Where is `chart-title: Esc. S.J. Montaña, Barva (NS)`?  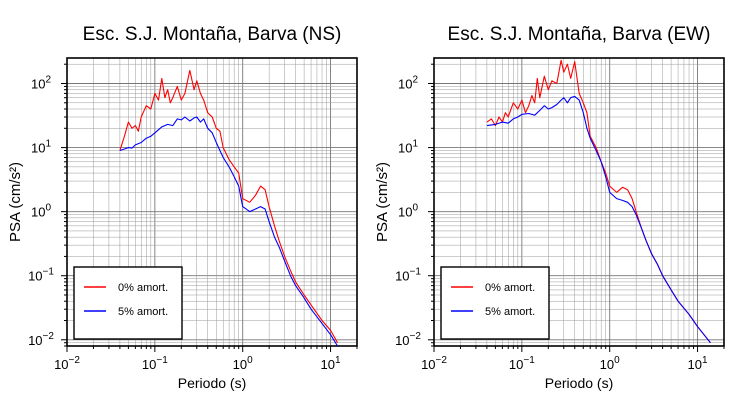 chart-title: Esc. S.J. Montaña, Barva (NS) is located at coordinates (212, 34).